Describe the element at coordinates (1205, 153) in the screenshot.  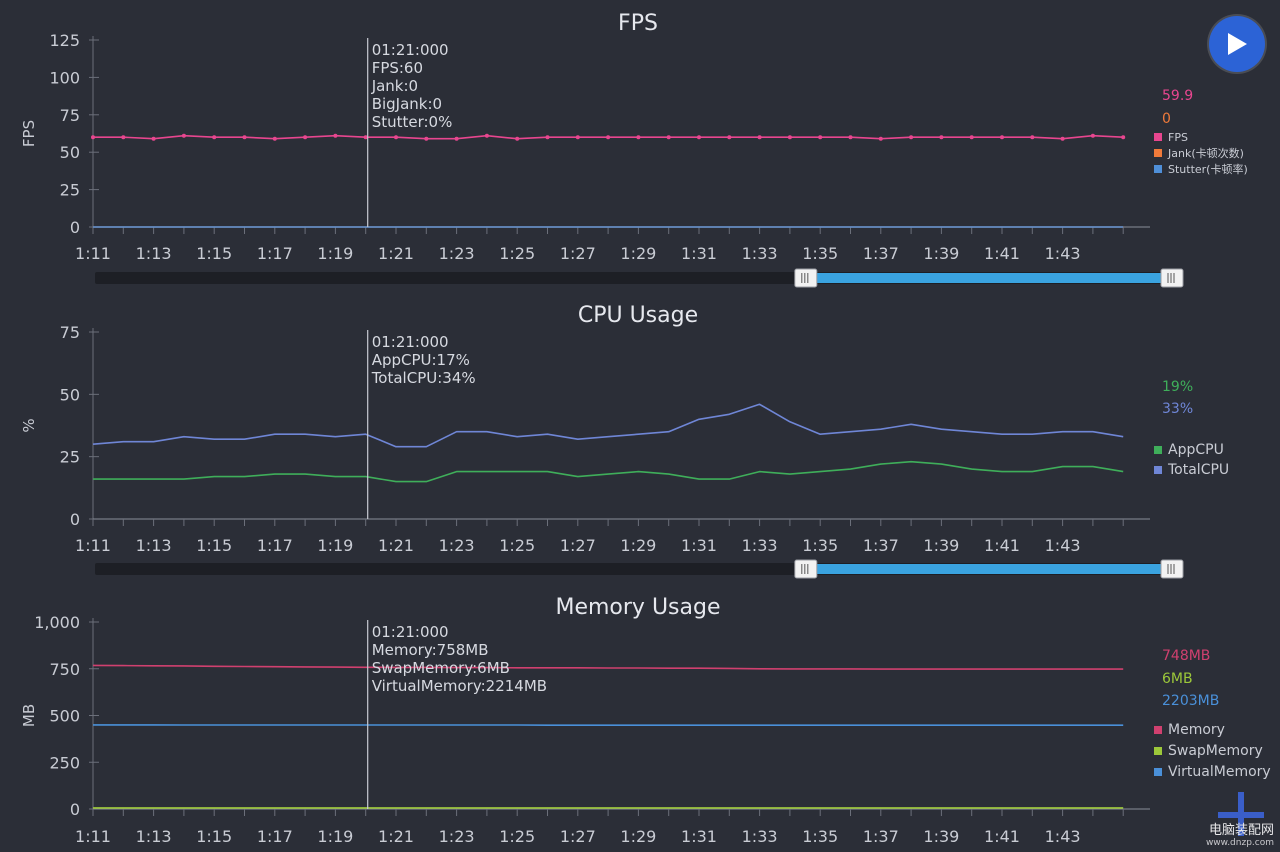
I see `fps-legend-label: Jank(卡顿次数)` at that location.